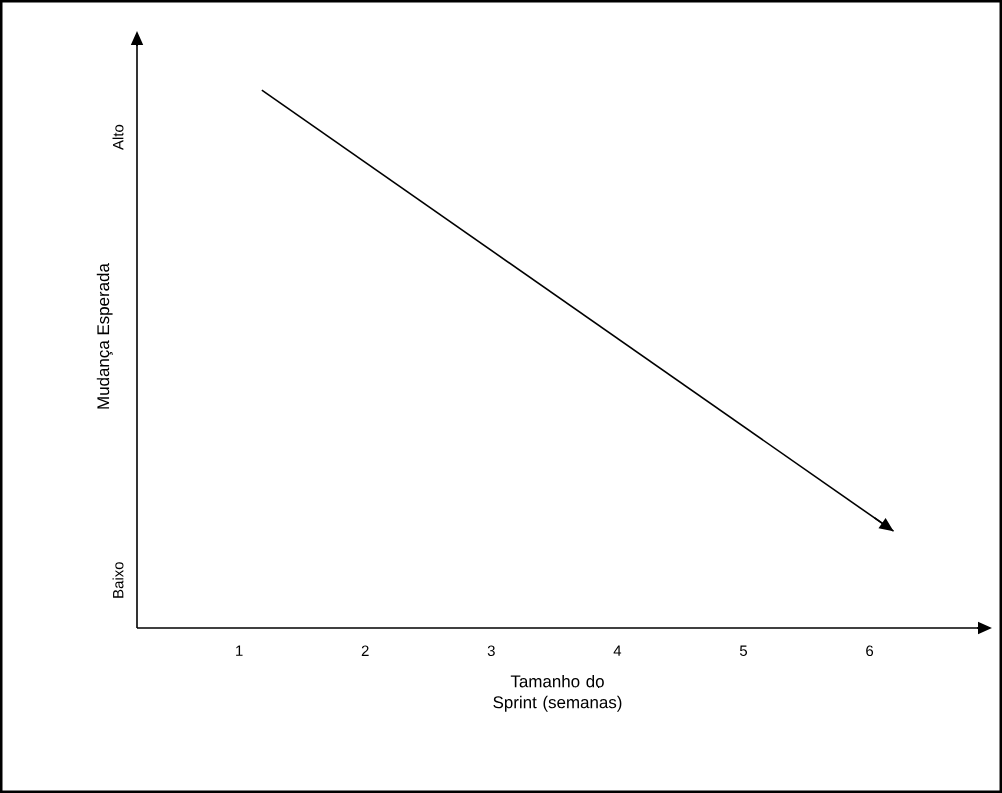 This screenshot has width=1002, height=793. Describe the element at coordinates (617, 650) in the screenshot. I see `x-tick-label: 4` at that location.